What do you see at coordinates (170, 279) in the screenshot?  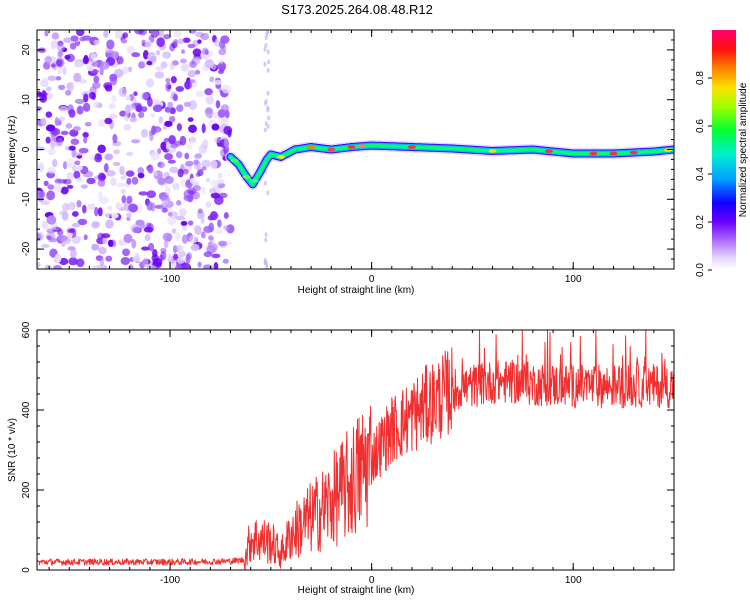 I see `spectrogram-x-tick-label: -100` at bounding box center [170, 279].